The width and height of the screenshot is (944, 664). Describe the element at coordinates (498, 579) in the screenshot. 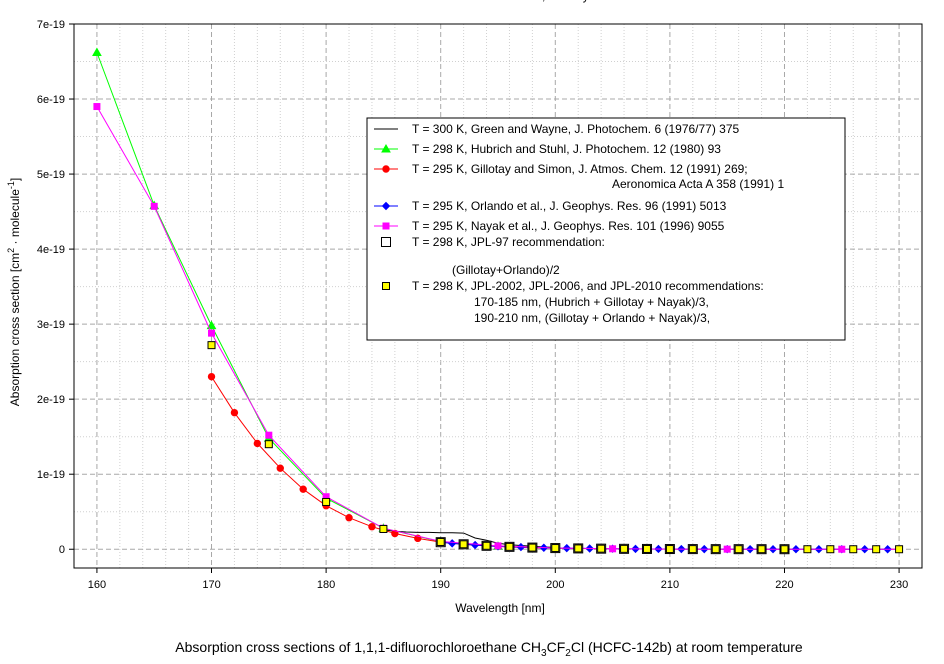

I see `x-axis-ticks: 160 170 180 190 200 210 220 230` at that location.